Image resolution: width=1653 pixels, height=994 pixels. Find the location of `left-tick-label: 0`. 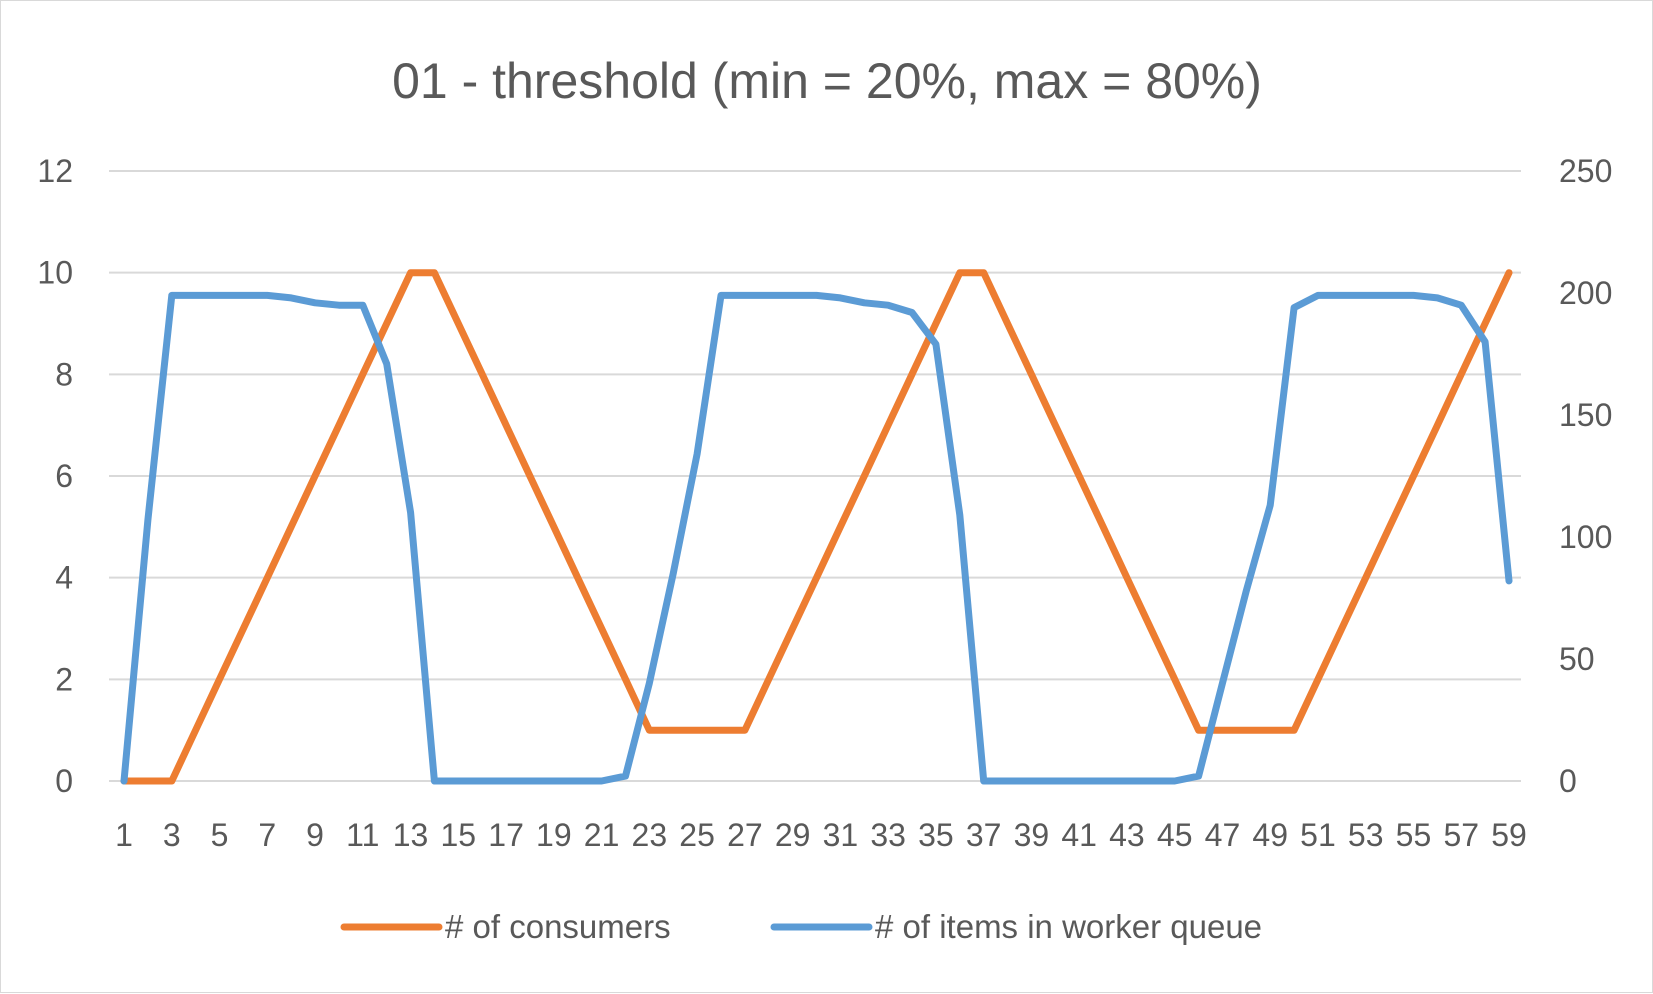

left-tick-label: 0 is located at coordinates (64, 781).